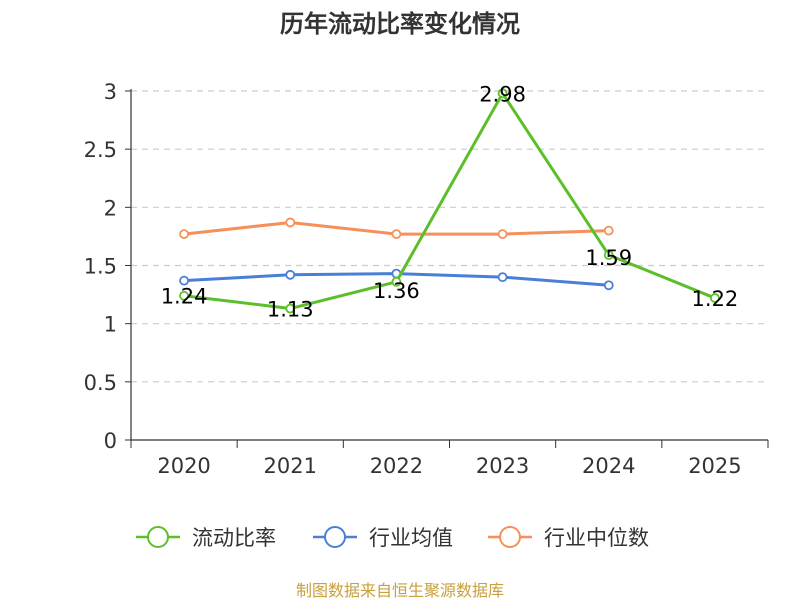 The width and height of the screenshot is (800, 601). What do you see at coordinates (110, 325) in the screenshot?
I see `y-tick-label: 1` at bounding box center [110, 325].